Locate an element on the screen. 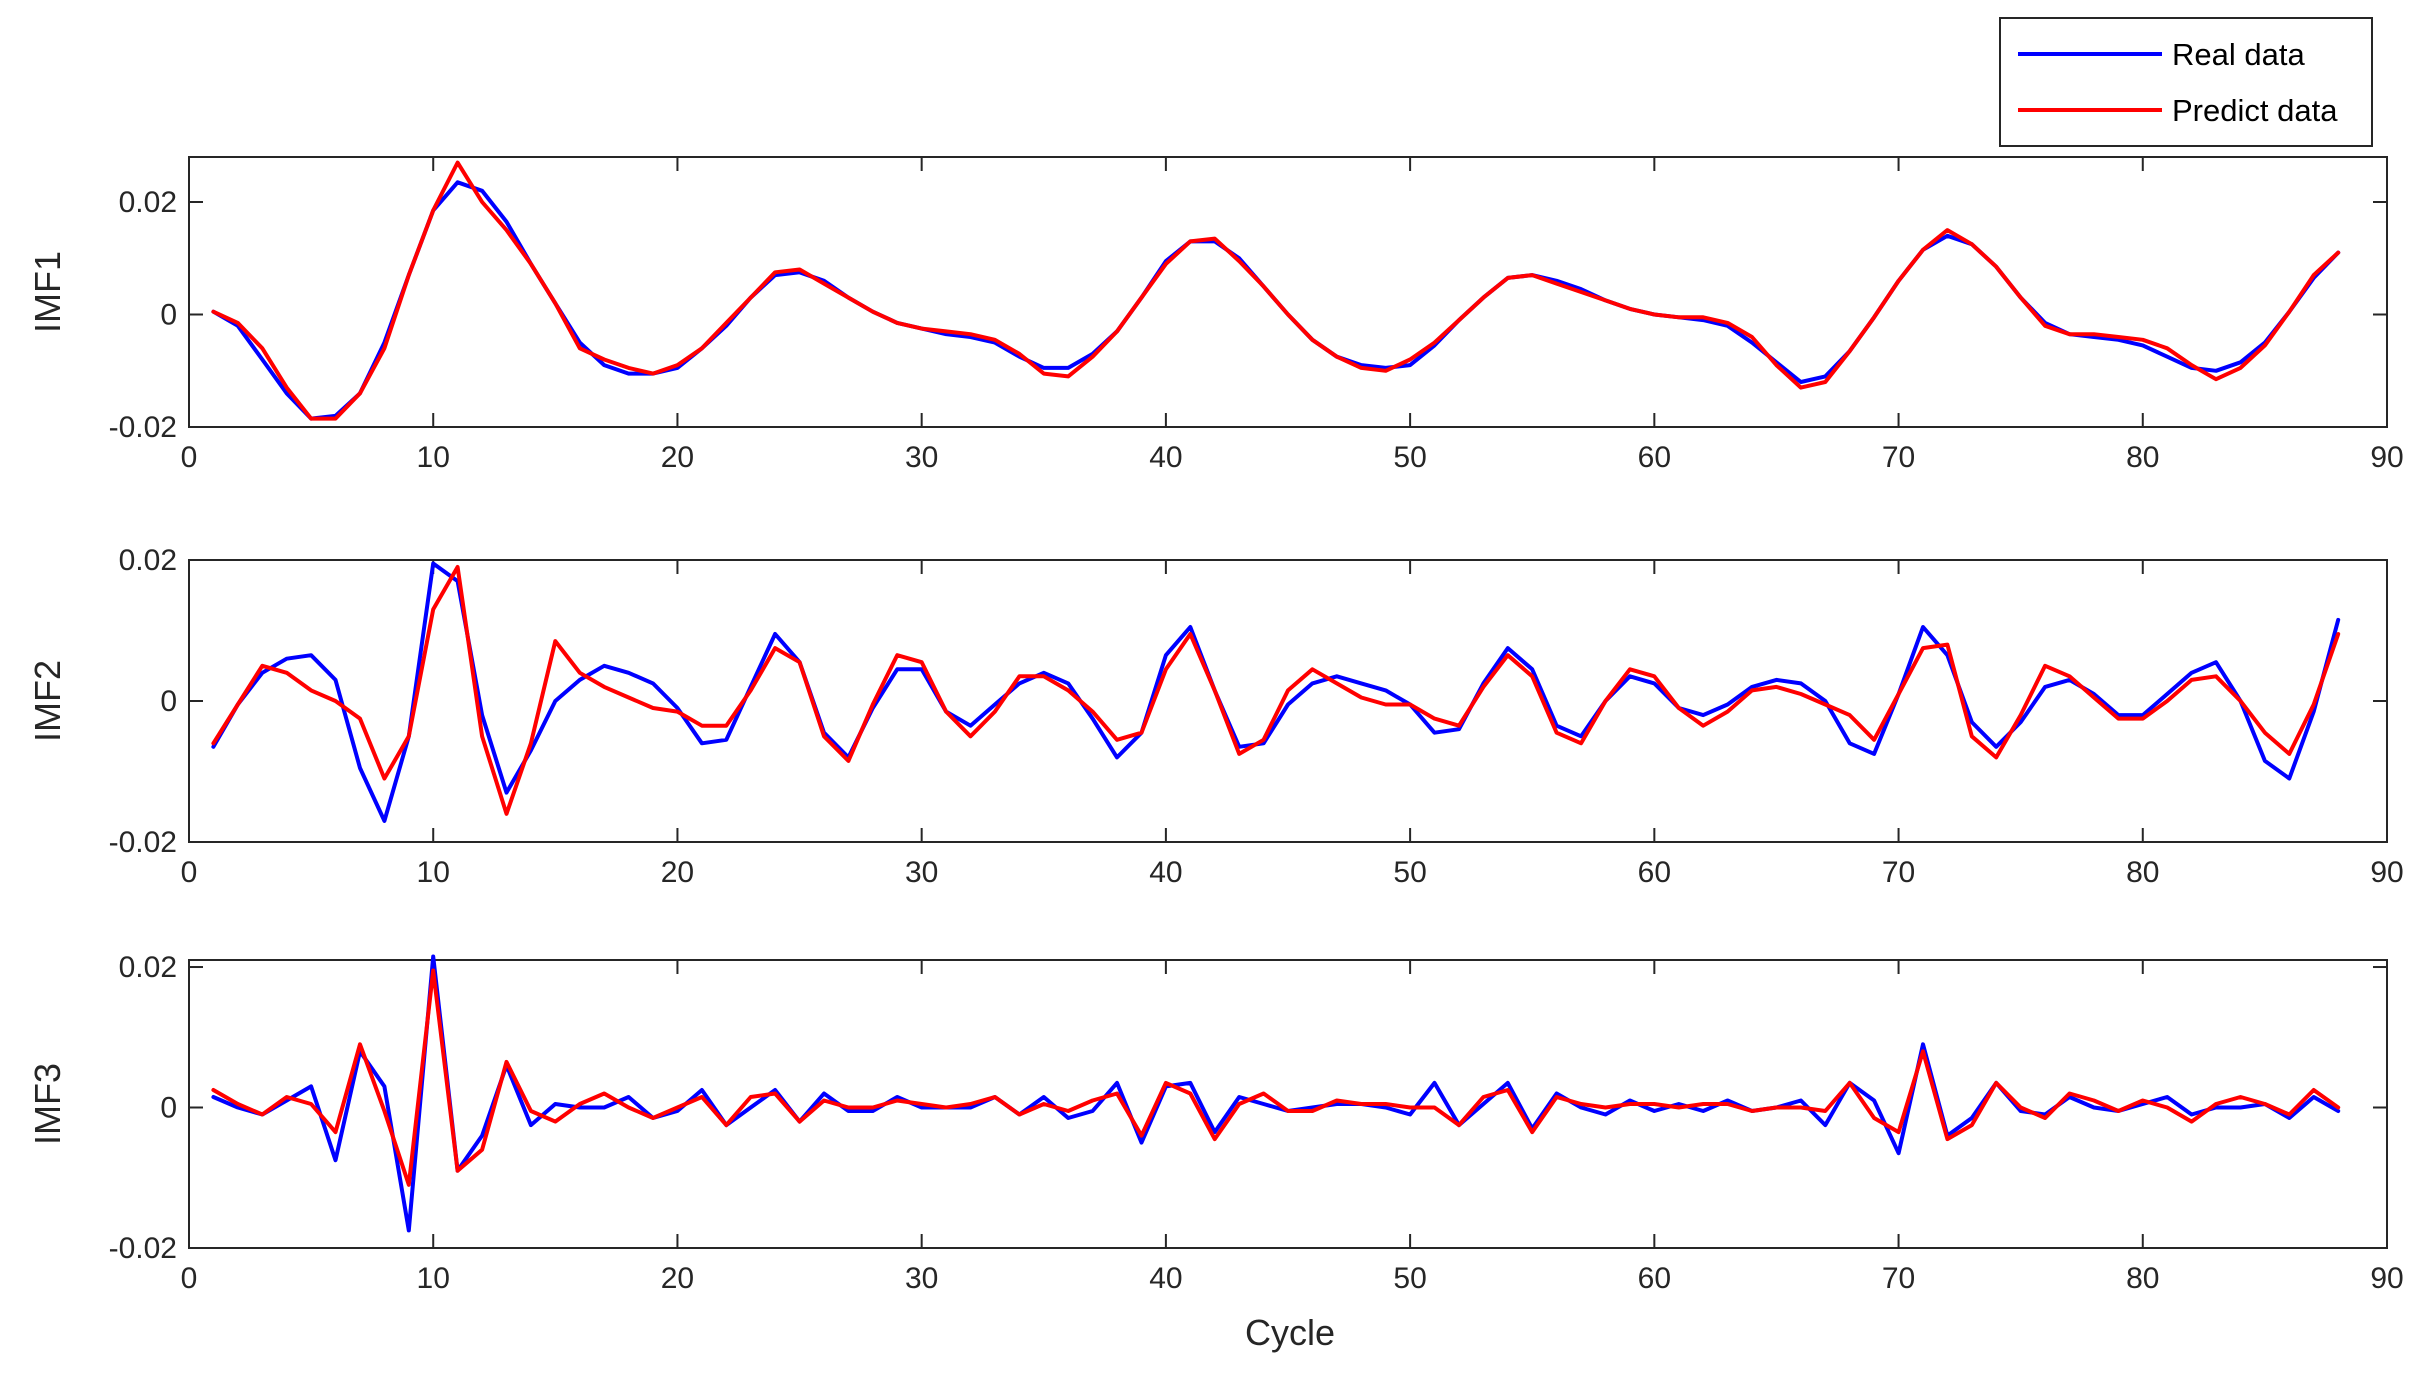  legend: Real data Predict data is located at coordinates (2186, 82).